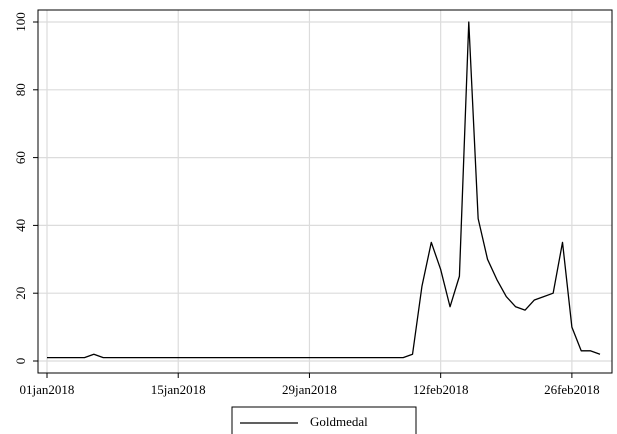 This screenshot has height=434, width=617. Describe the element at coordinates (47, 389) in the screenshot. I see `x-tick-label: 01jan2018` at that location.